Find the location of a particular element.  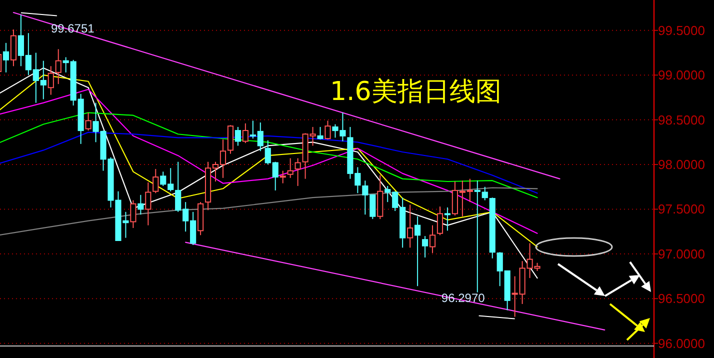

y-tick-label: 98.5000 is located at coordinates (681, 120).